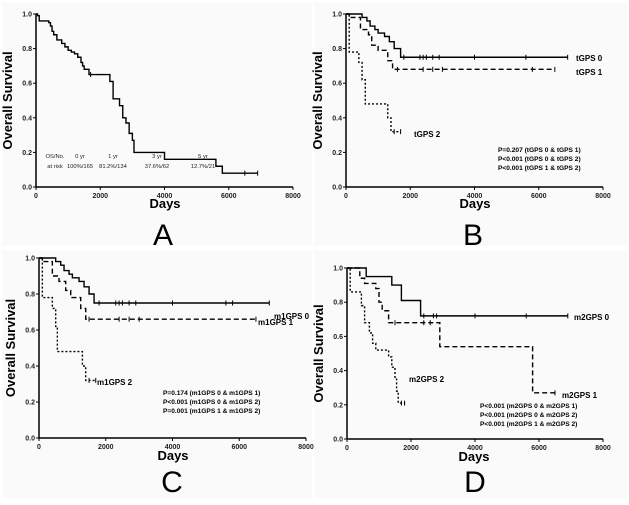  Describe the element at coordinates (427, 379) in the screenshot. I see `panel-d-legend-label: m2GPS 2` at that location.